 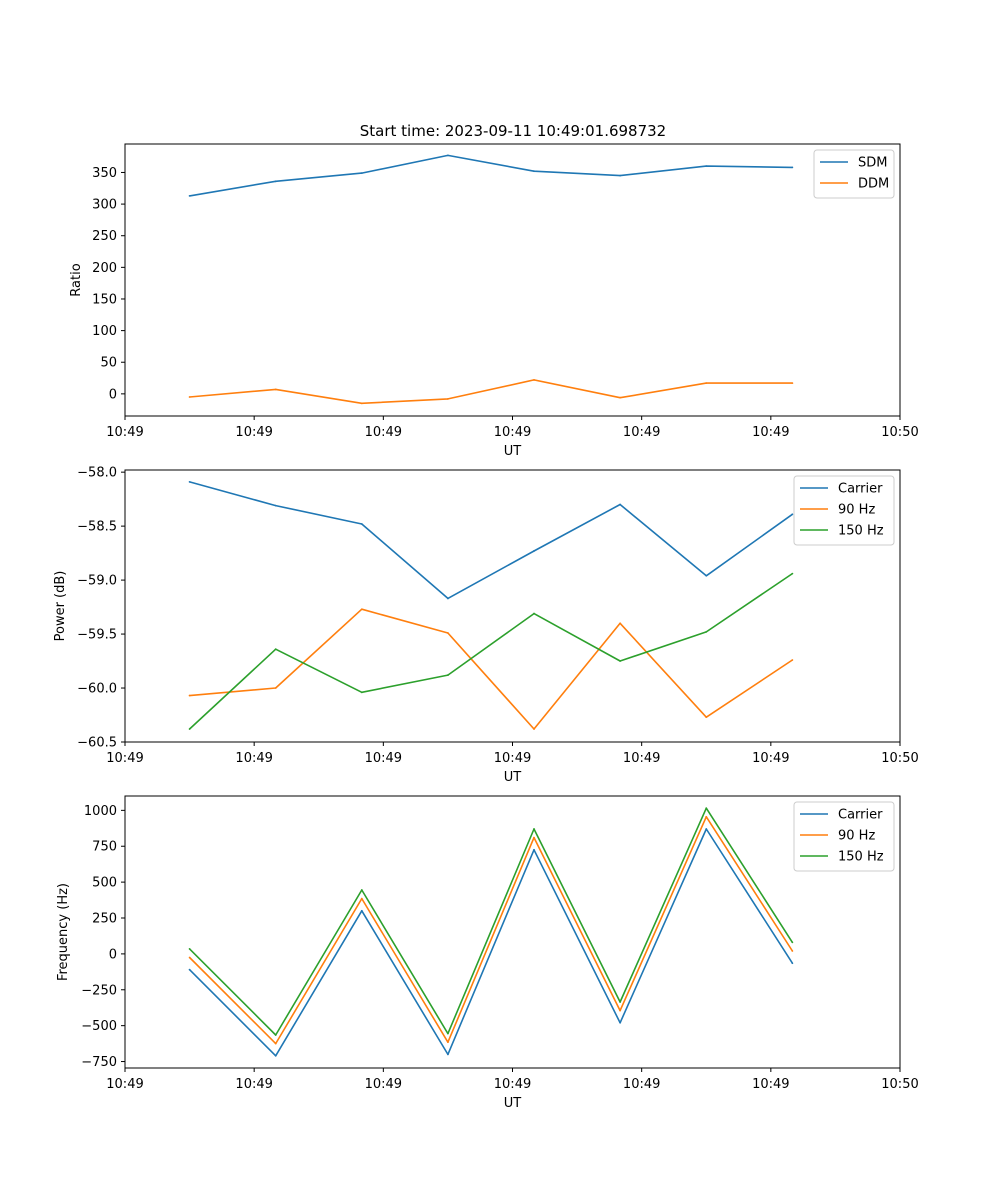 I want to click on series-line-150-hz, so click(x=491, y=651).